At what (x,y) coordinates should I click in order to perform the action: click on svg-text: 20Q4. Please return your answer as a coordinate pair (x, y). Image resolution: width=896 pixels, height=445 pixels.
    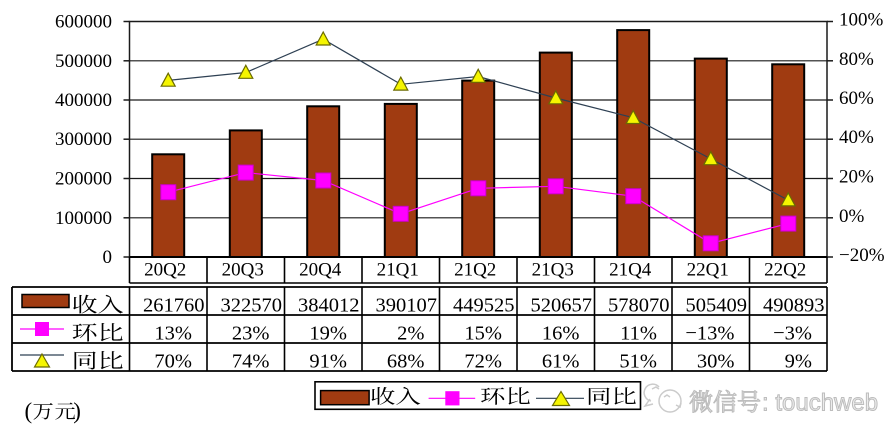
    Looking at the image, I should click on (320, 270).